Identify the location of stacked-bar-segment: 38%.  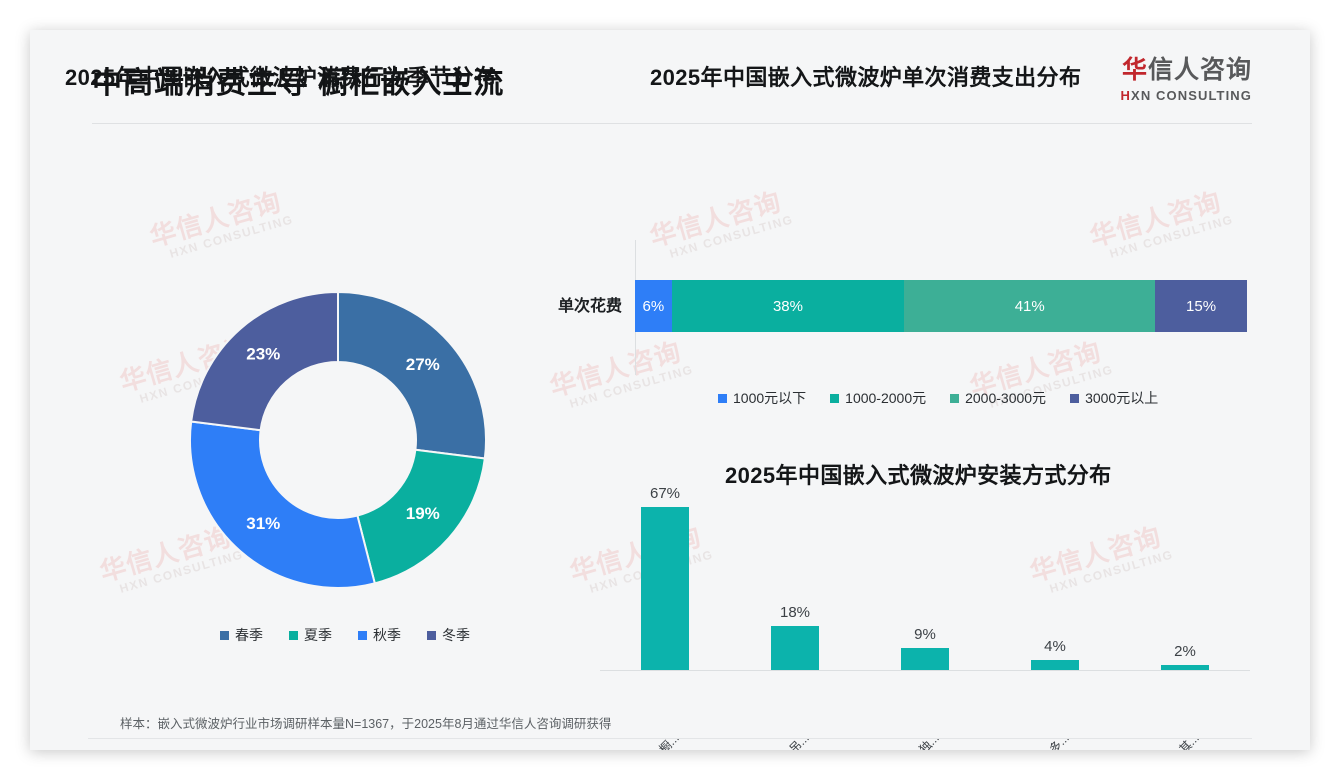
(788, 306).